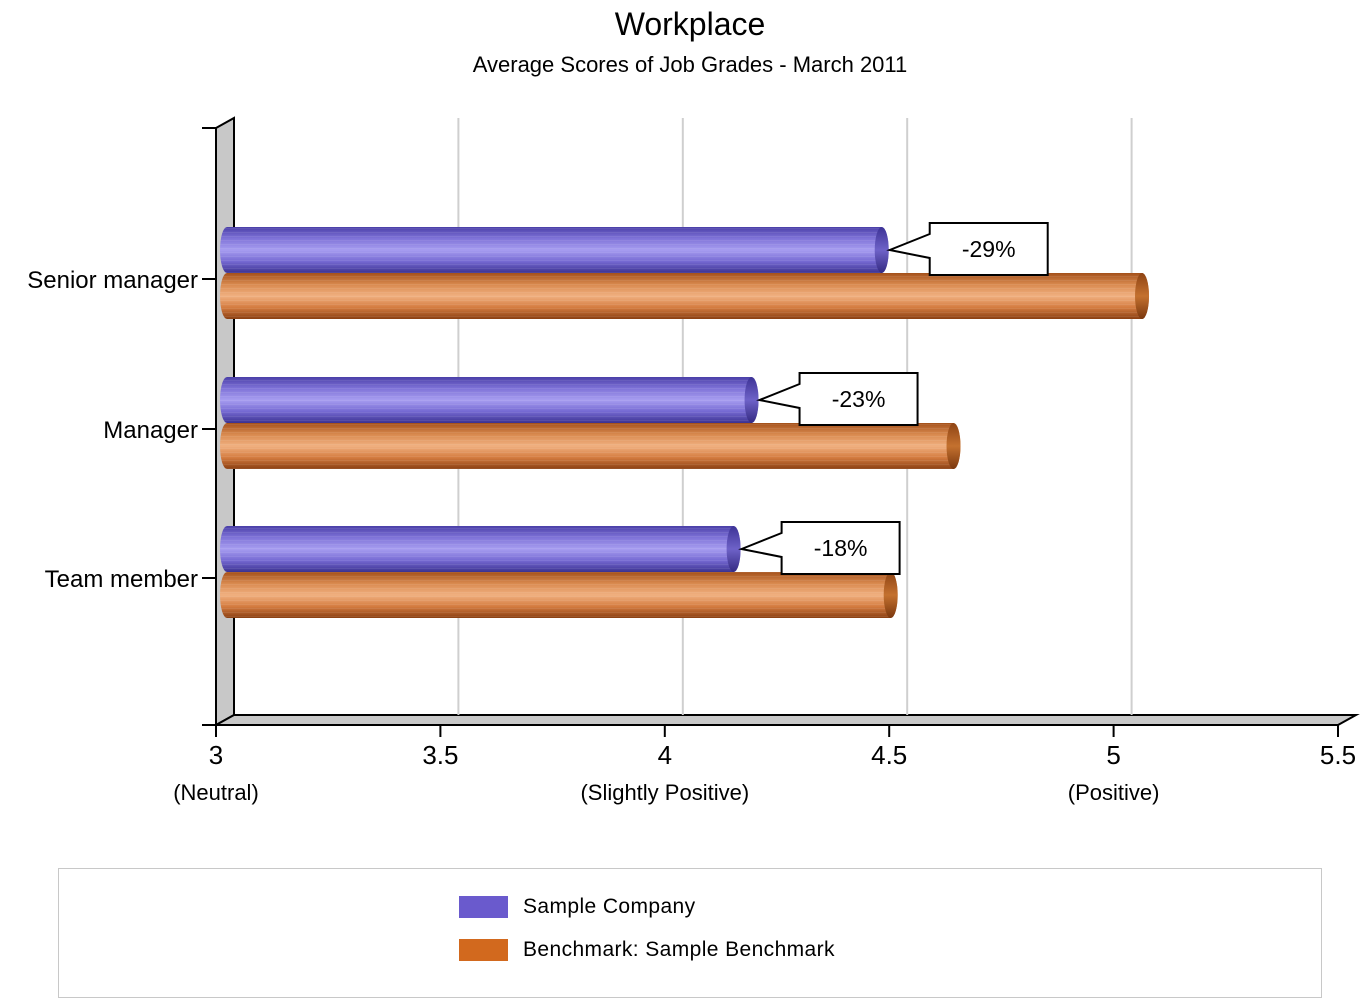 The height and width of the screenshot is (998, 1363). Describe the element at coordinates (841, 548) in the screenshot. I see `callout-label: -18%` at that location.